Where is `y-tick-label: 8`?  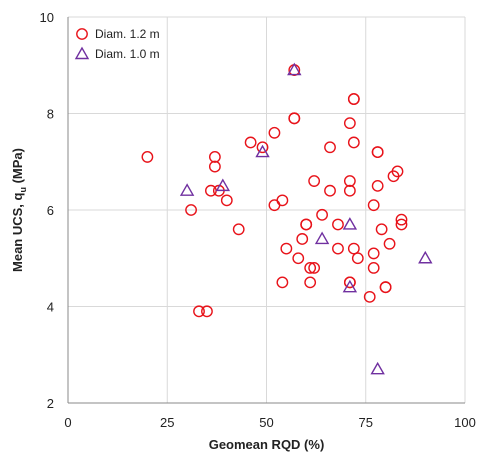 y-tick-label: 8 is located at coordinates (50, 114).